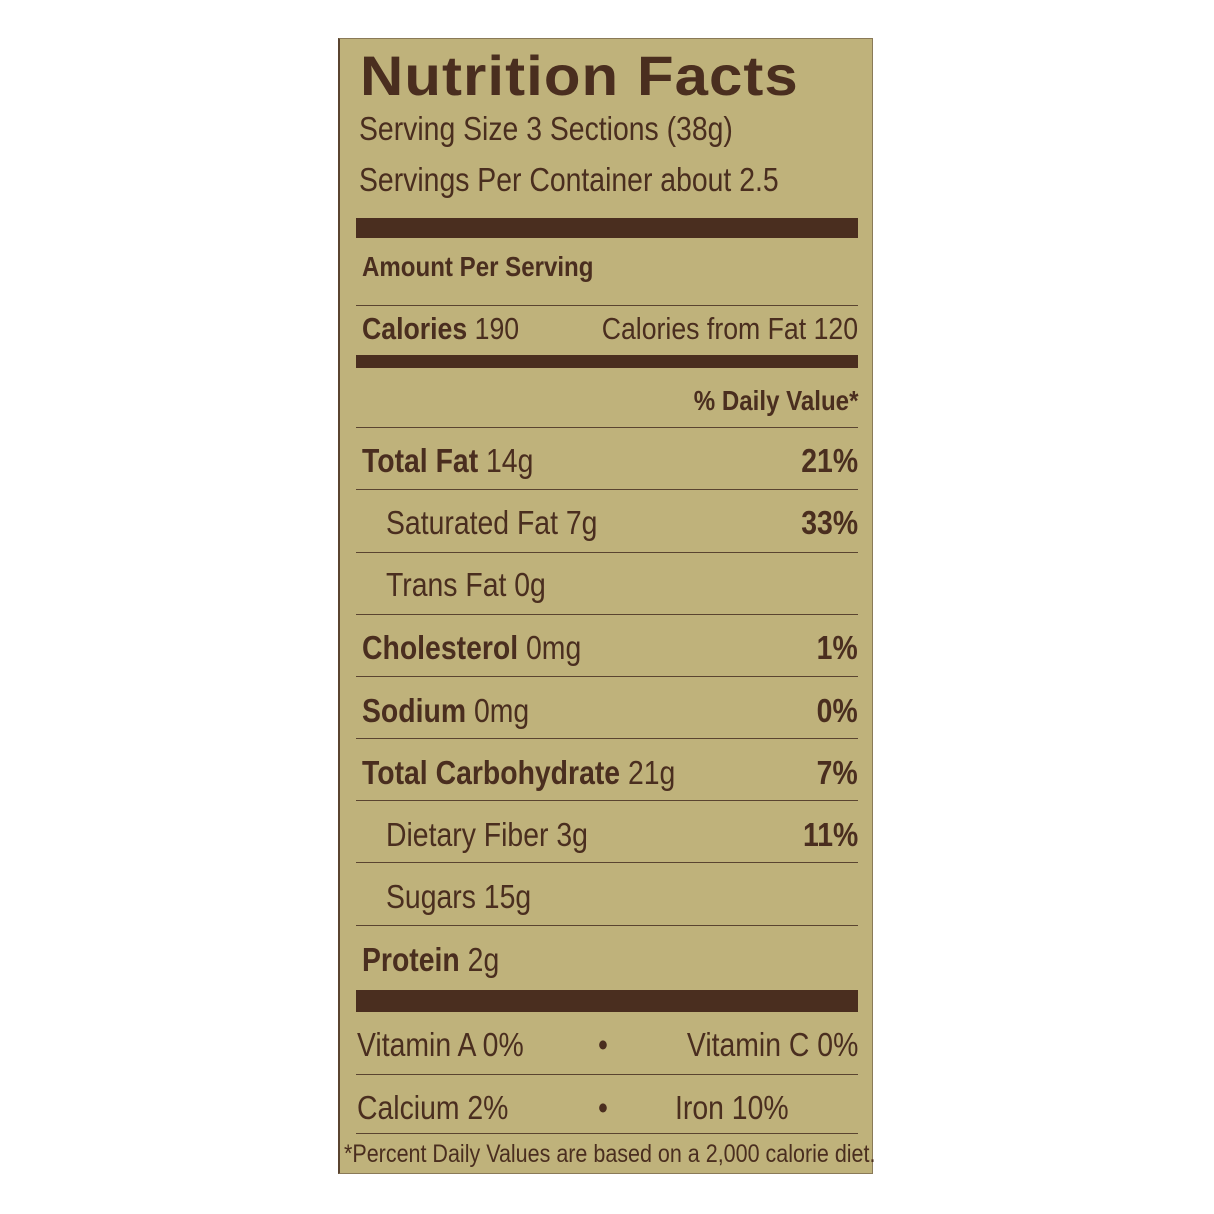 This screenshot has height=1214, width=1214. I want to click on nutrient-amount: 15g, so click(507, 896).